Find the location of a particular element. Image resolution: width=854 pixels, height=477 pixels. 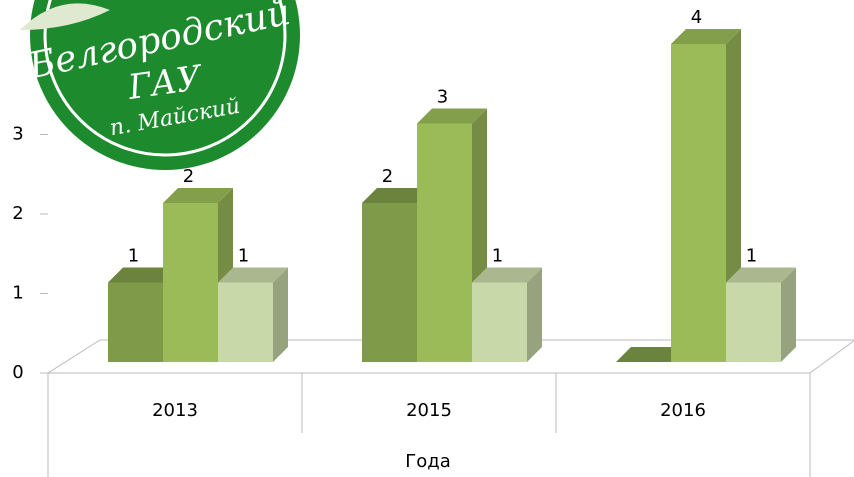

x-tick-label: 2015 is located at coordinates (429, 410).